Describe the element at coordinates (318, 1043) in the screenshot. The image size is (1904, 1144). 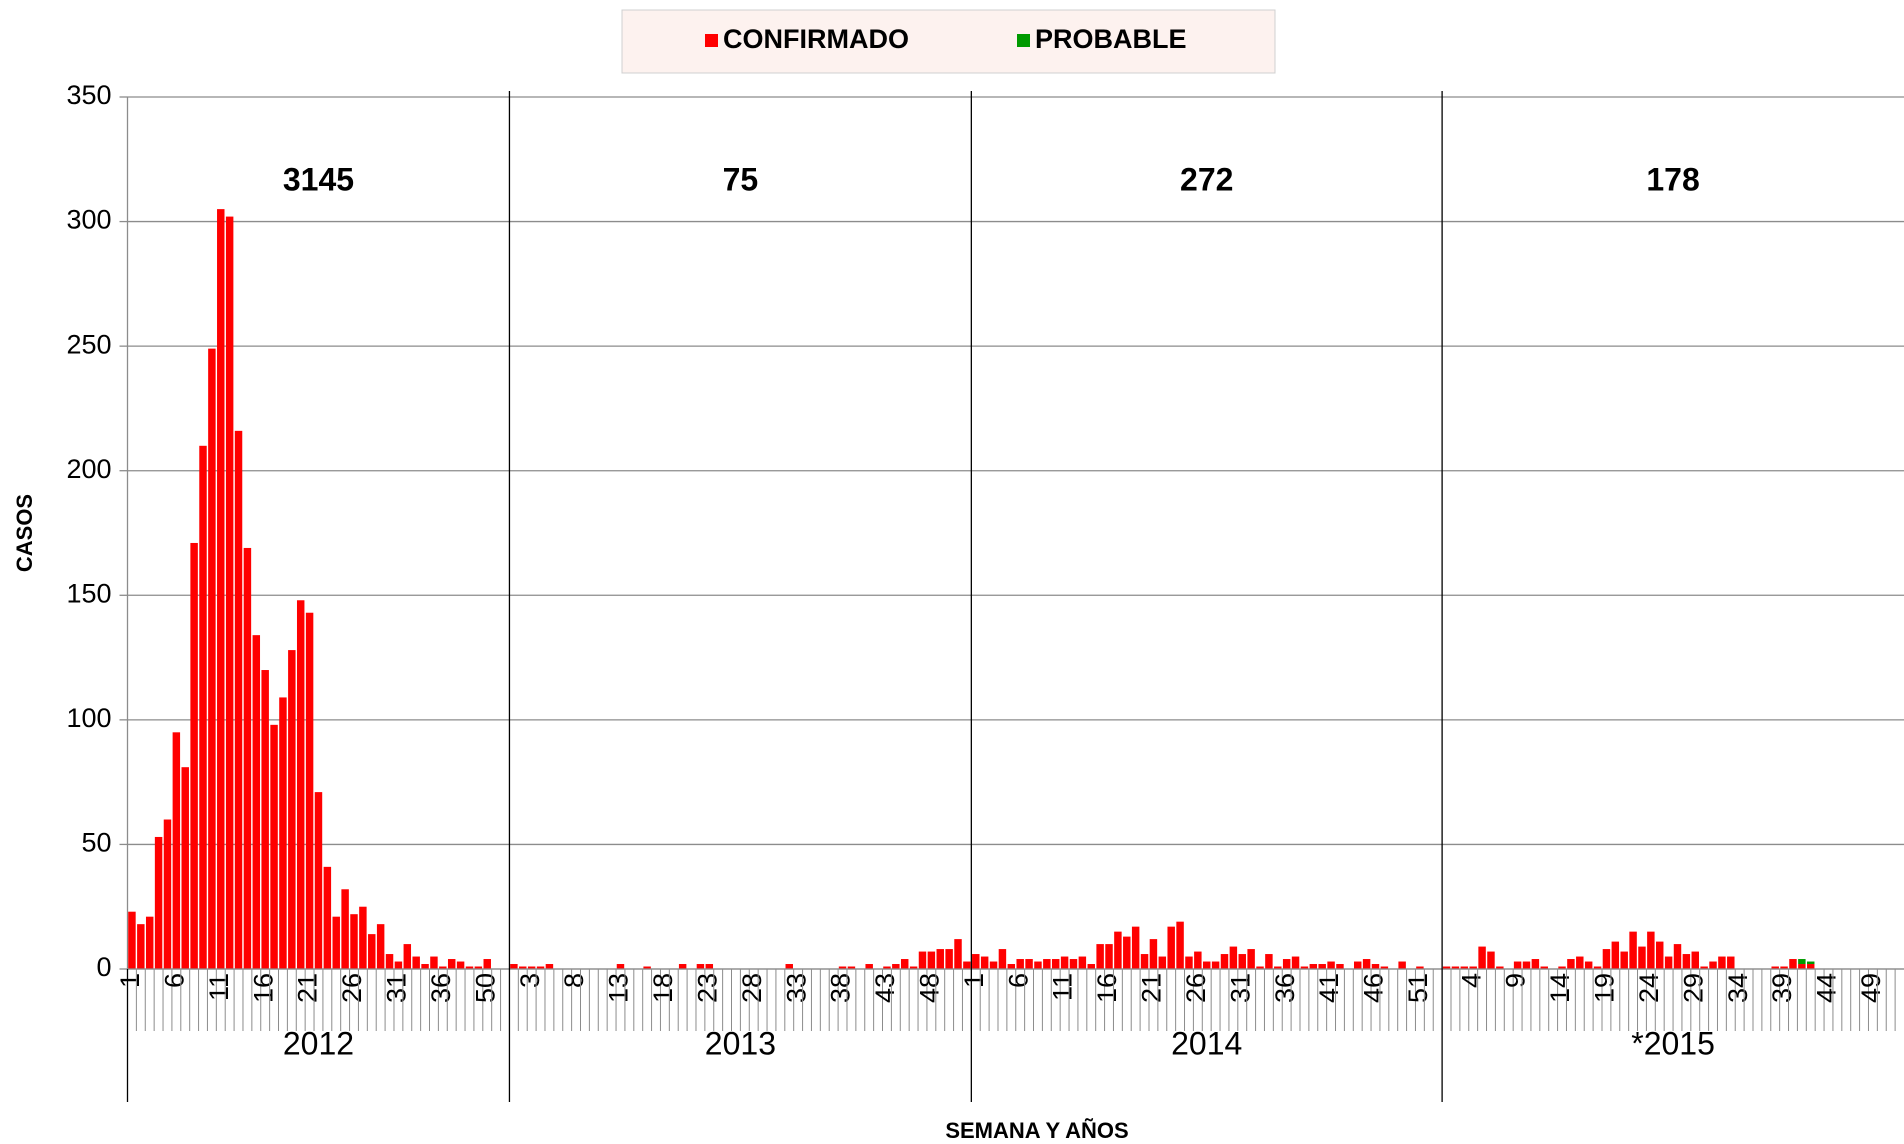
I see `group-label: 2012` at that location.